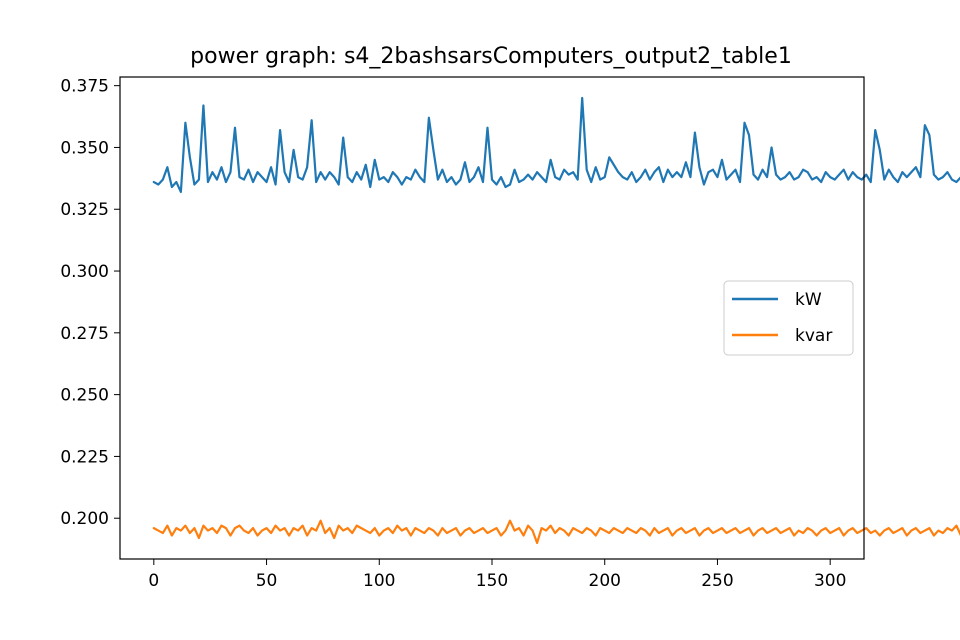  What do you see at coordinates (84, 457) in the screenshot?
I see `y-tick-label: 0.225` at bounding box center [84, 457].